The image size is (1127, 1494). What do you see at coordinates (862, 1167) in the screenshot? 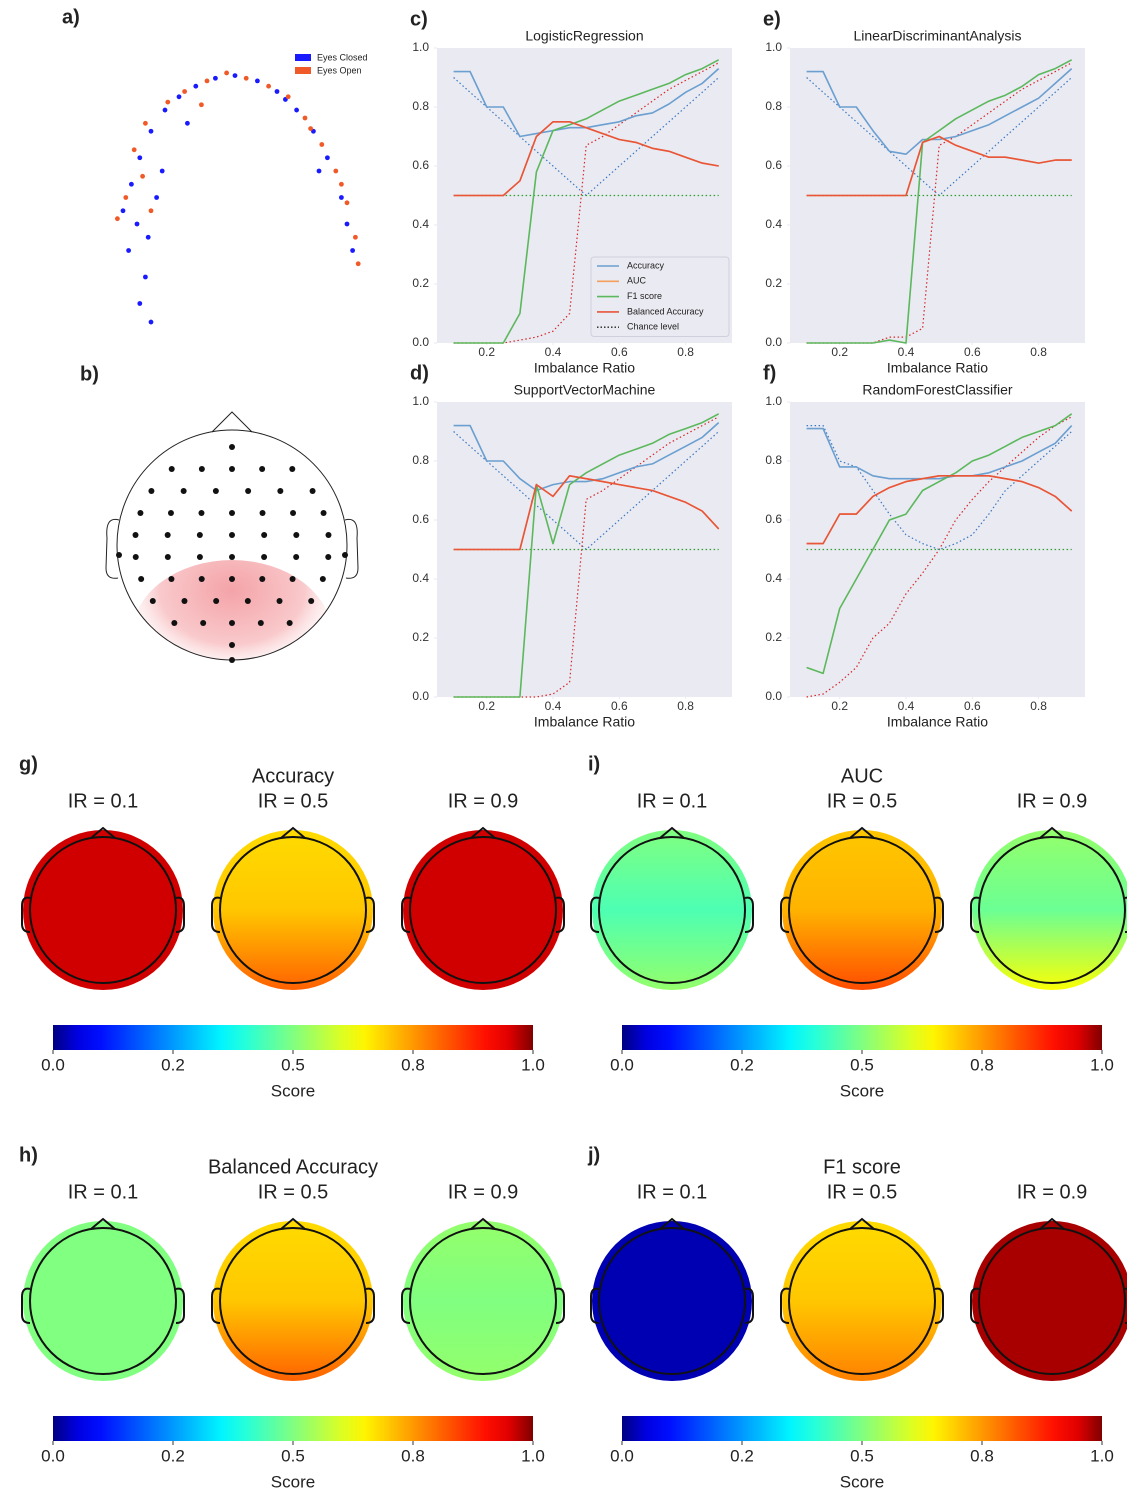
I see `group-title: F1 score` at bounding box center [862, 1167].